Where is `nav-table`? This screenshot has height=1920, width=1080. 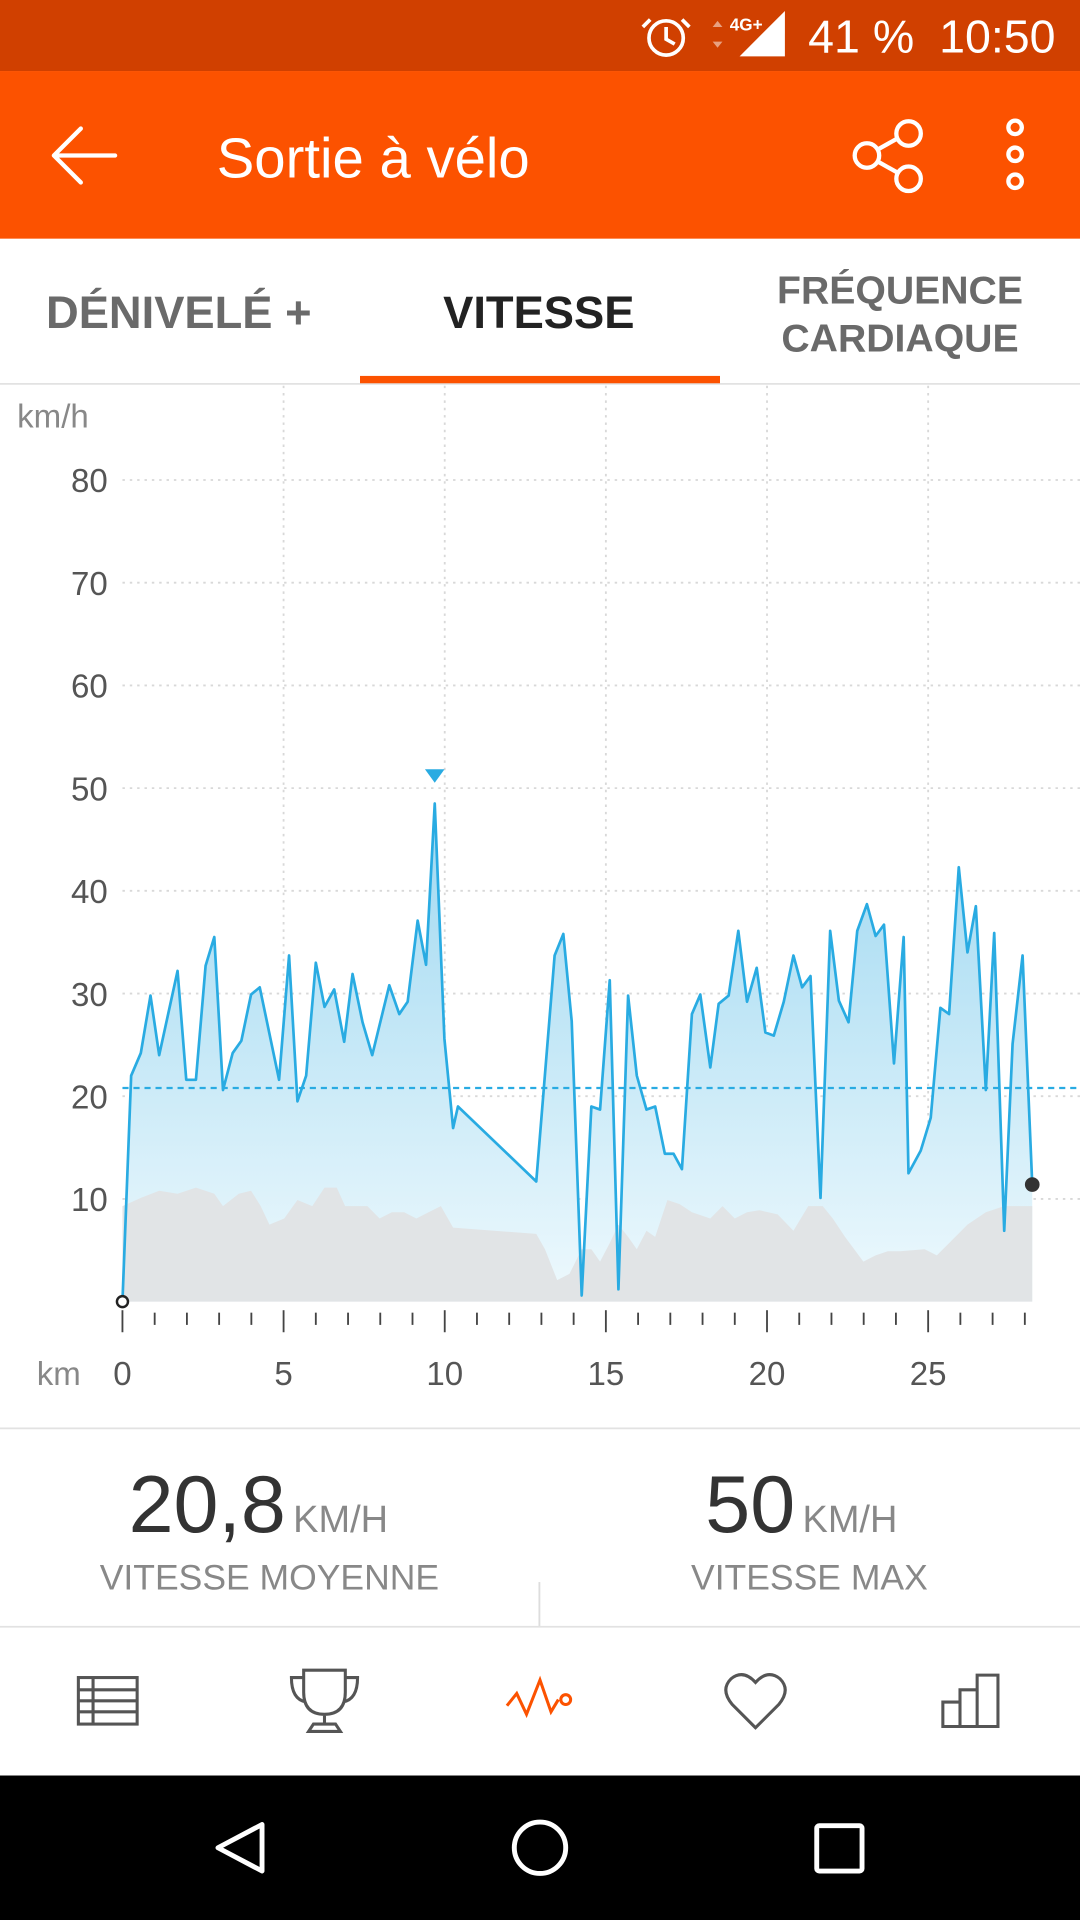 nav-table is located at coordinates (107, 1701).